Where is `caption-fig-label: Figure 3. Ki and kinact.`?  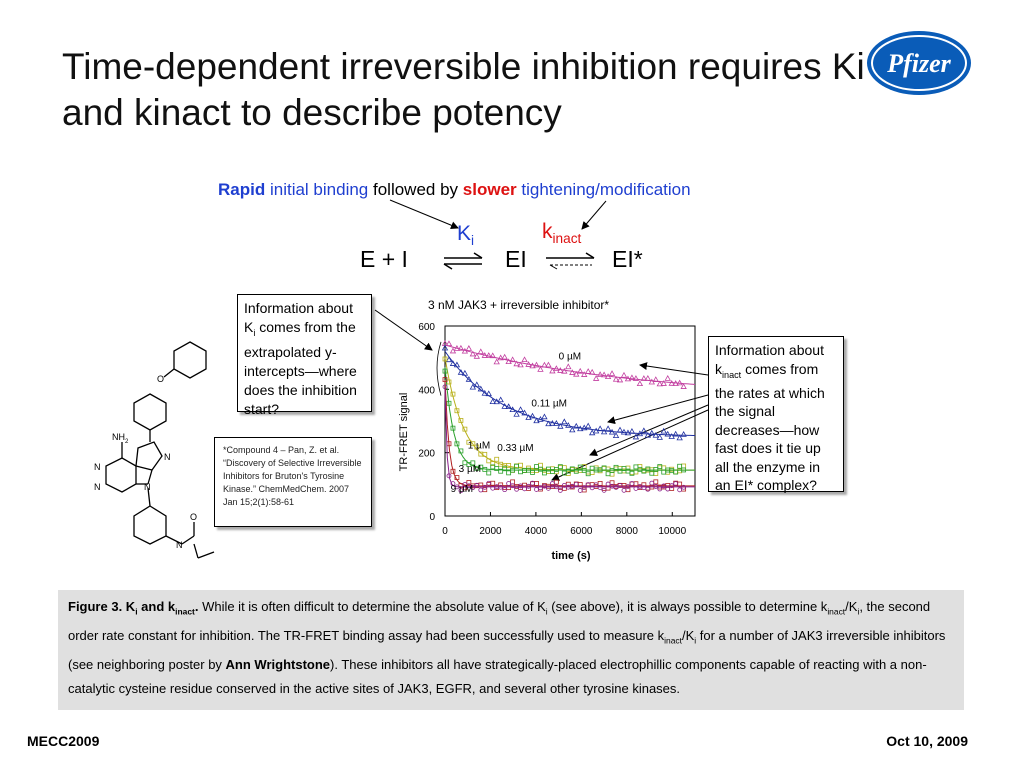 caption-fig-label: Figure 3. Ki and kinact. is located at coordinates (133, 608).